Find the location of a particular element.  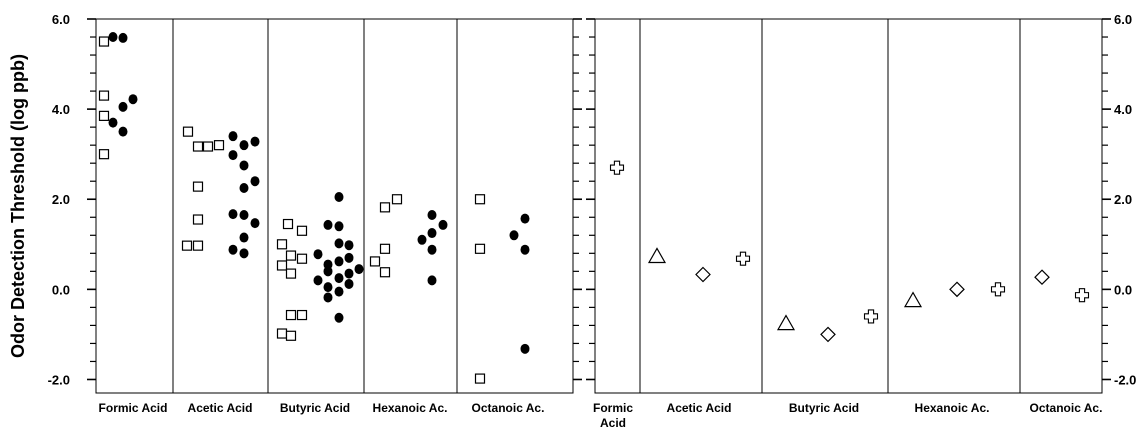

y-tick-label: 2.0 is located at coordinates (1123, 199).